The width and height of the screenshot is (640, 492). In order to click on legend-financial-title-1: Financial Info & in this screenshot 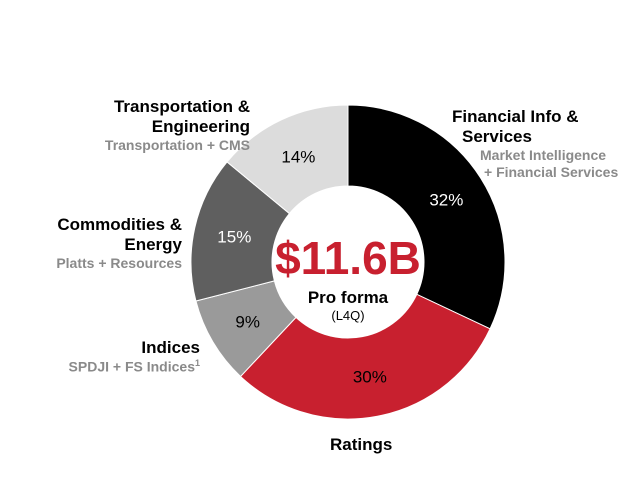, I will do `click(515, 116)`.